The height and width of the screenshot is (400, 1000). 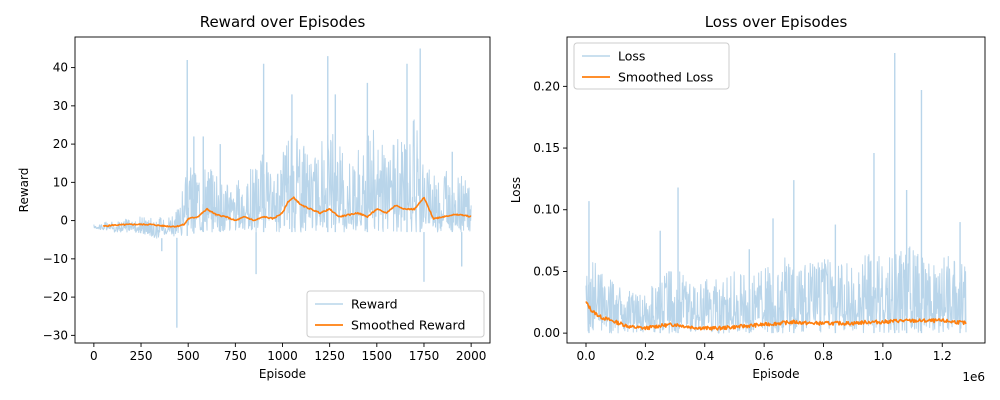 I want to click on x-tick-label: 1000, so click(x=282, y=356).